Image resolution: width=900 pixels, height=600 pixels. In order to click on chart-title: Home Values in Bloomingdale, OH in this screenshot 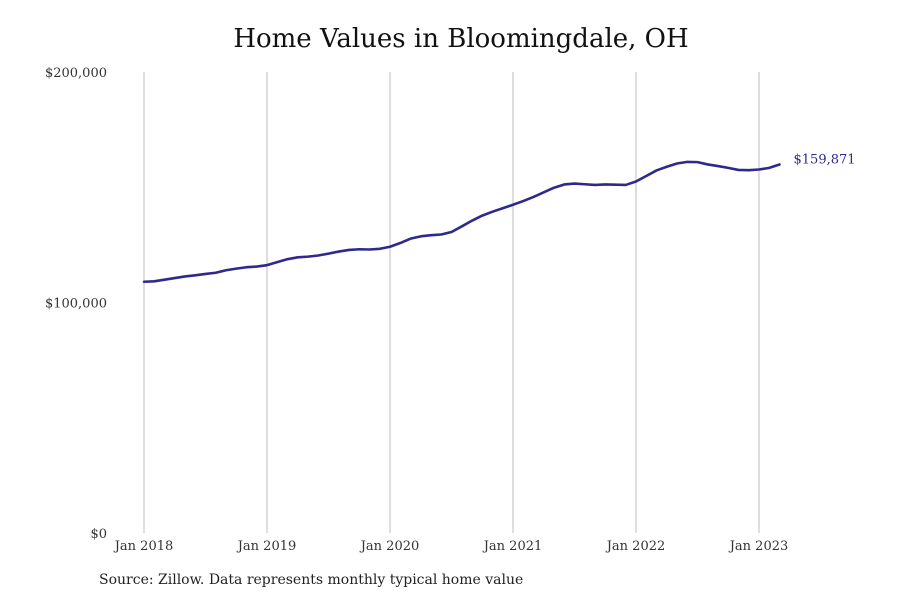, I will do `click(461, 39)`.